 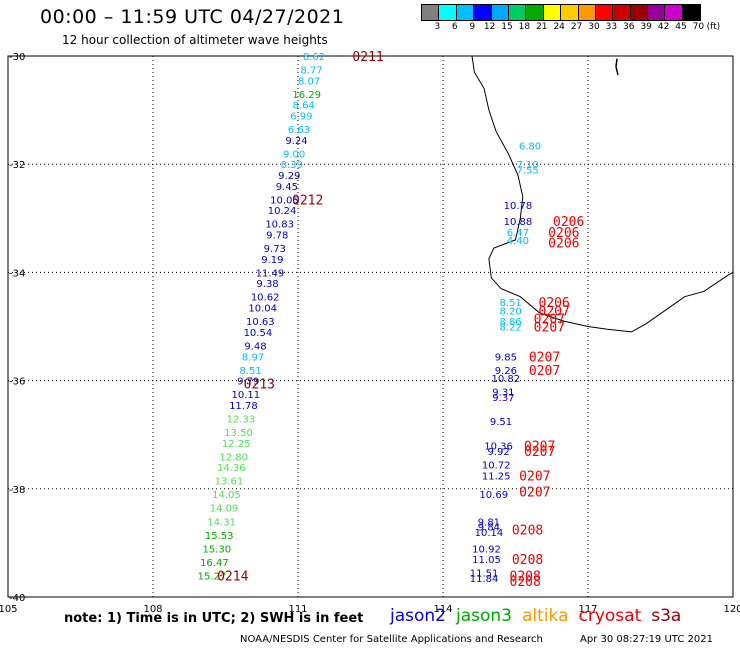 What do you see at coordinates (289, 176) in the screenshot?
I see `wave-height-label: 9.29` at bounding box center [289, 176].